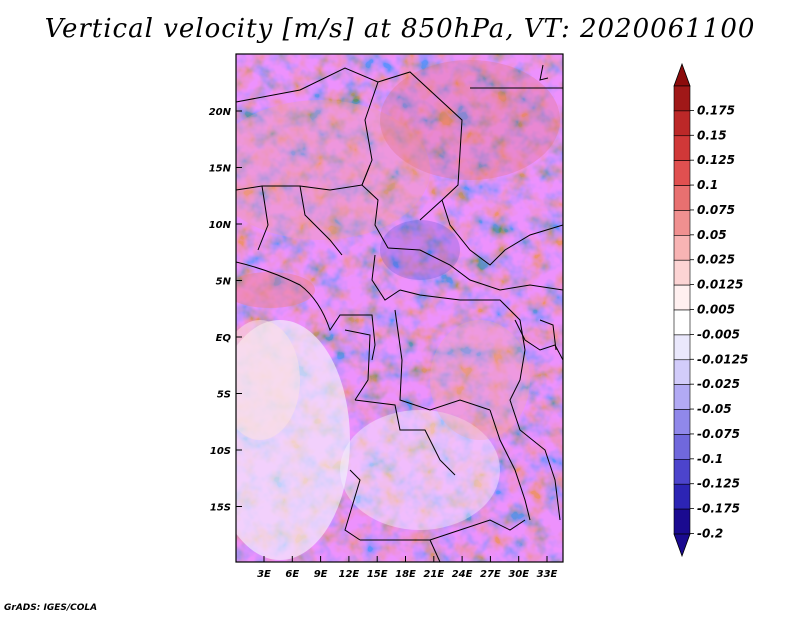 The width and height of the screenshot is (800, 618). What do you see at coordinates (714, 409) in the screenshot?
I see `colorbar-label: -0.05` at bounding box center [714, 409].